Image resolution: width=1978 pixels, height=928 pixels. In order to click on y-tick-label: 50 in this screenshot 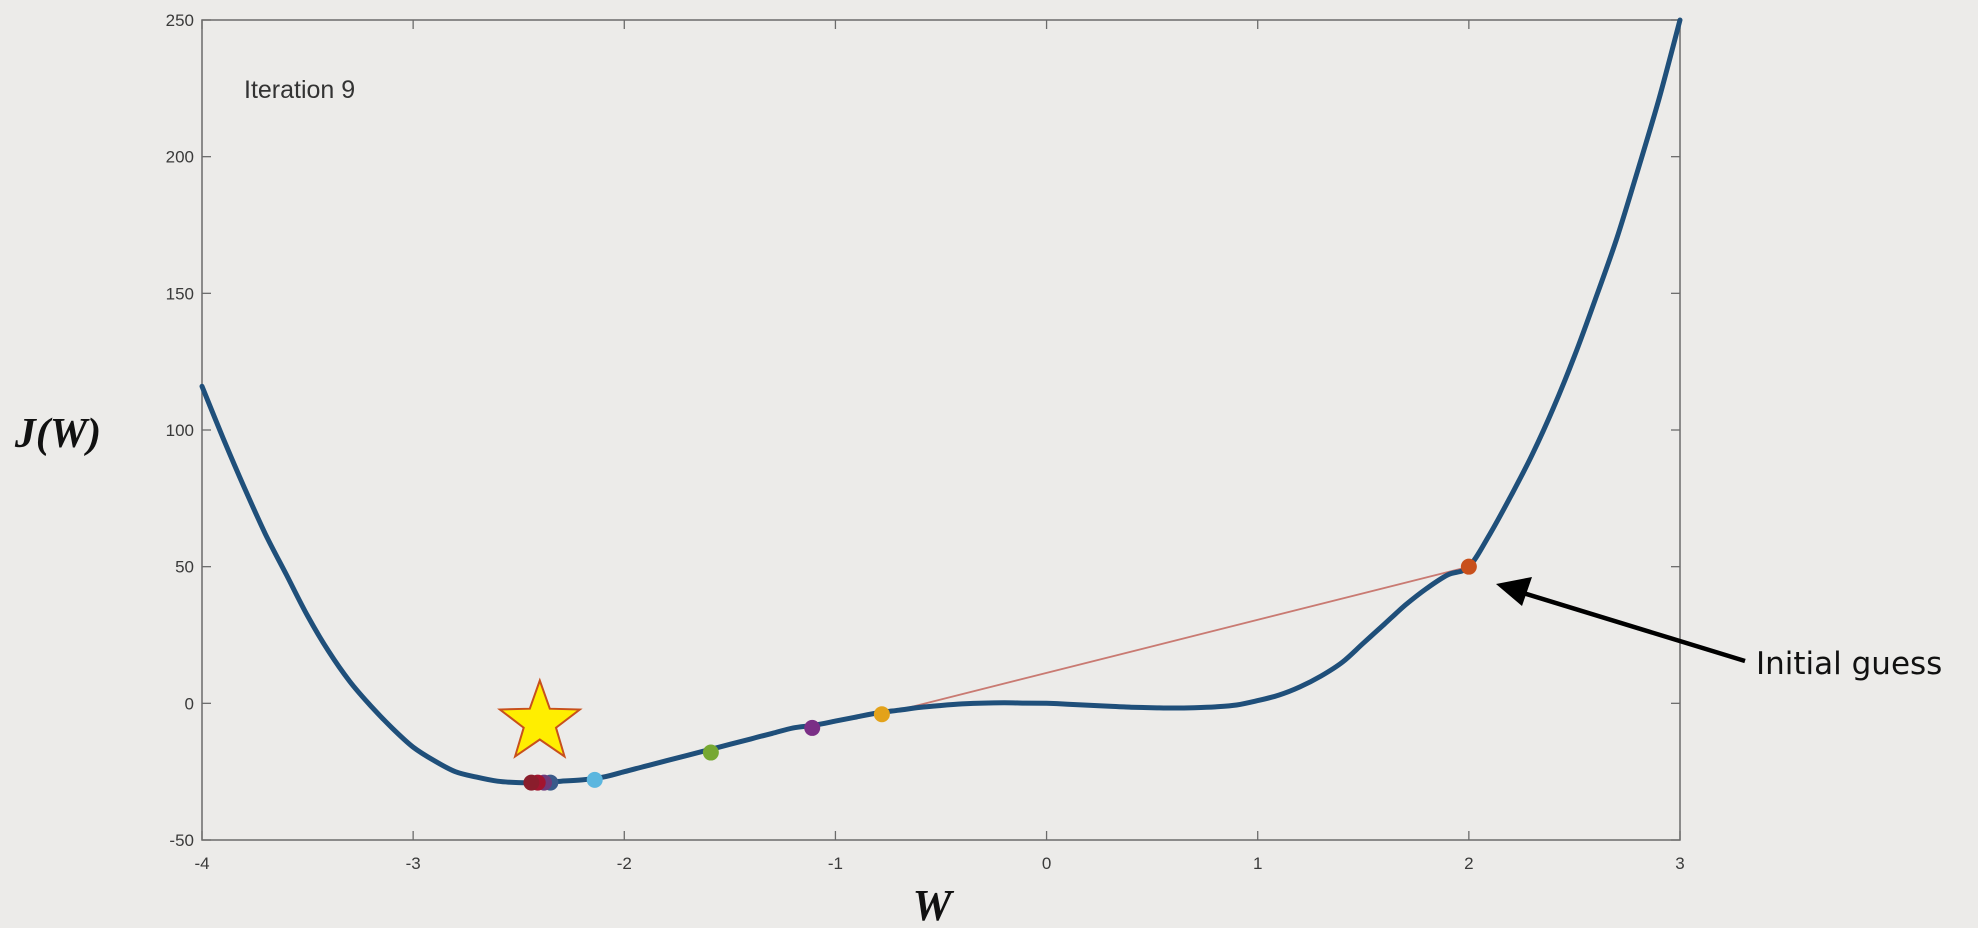, I will do `click(184, 567)`.